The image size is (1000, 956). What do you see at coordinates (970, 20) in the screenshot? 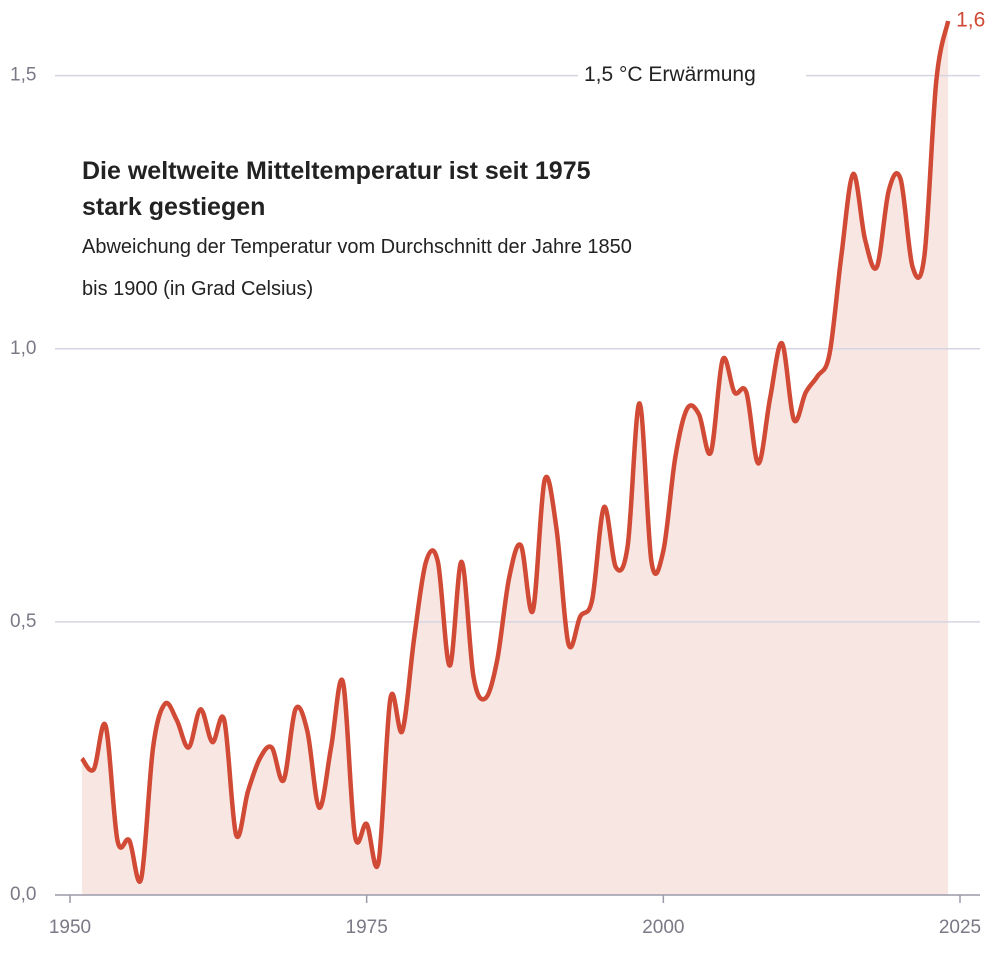
I see `value-label: 1,6` at bounding box center [970, 20].